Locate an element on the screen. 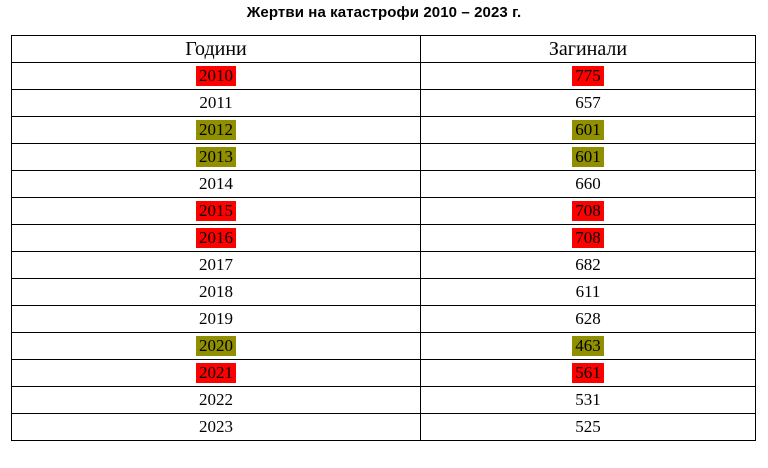 Image resolution: width=768 pixels, height=468 pixels. table-row: 2010 775 is located at coordinates (383, 76).